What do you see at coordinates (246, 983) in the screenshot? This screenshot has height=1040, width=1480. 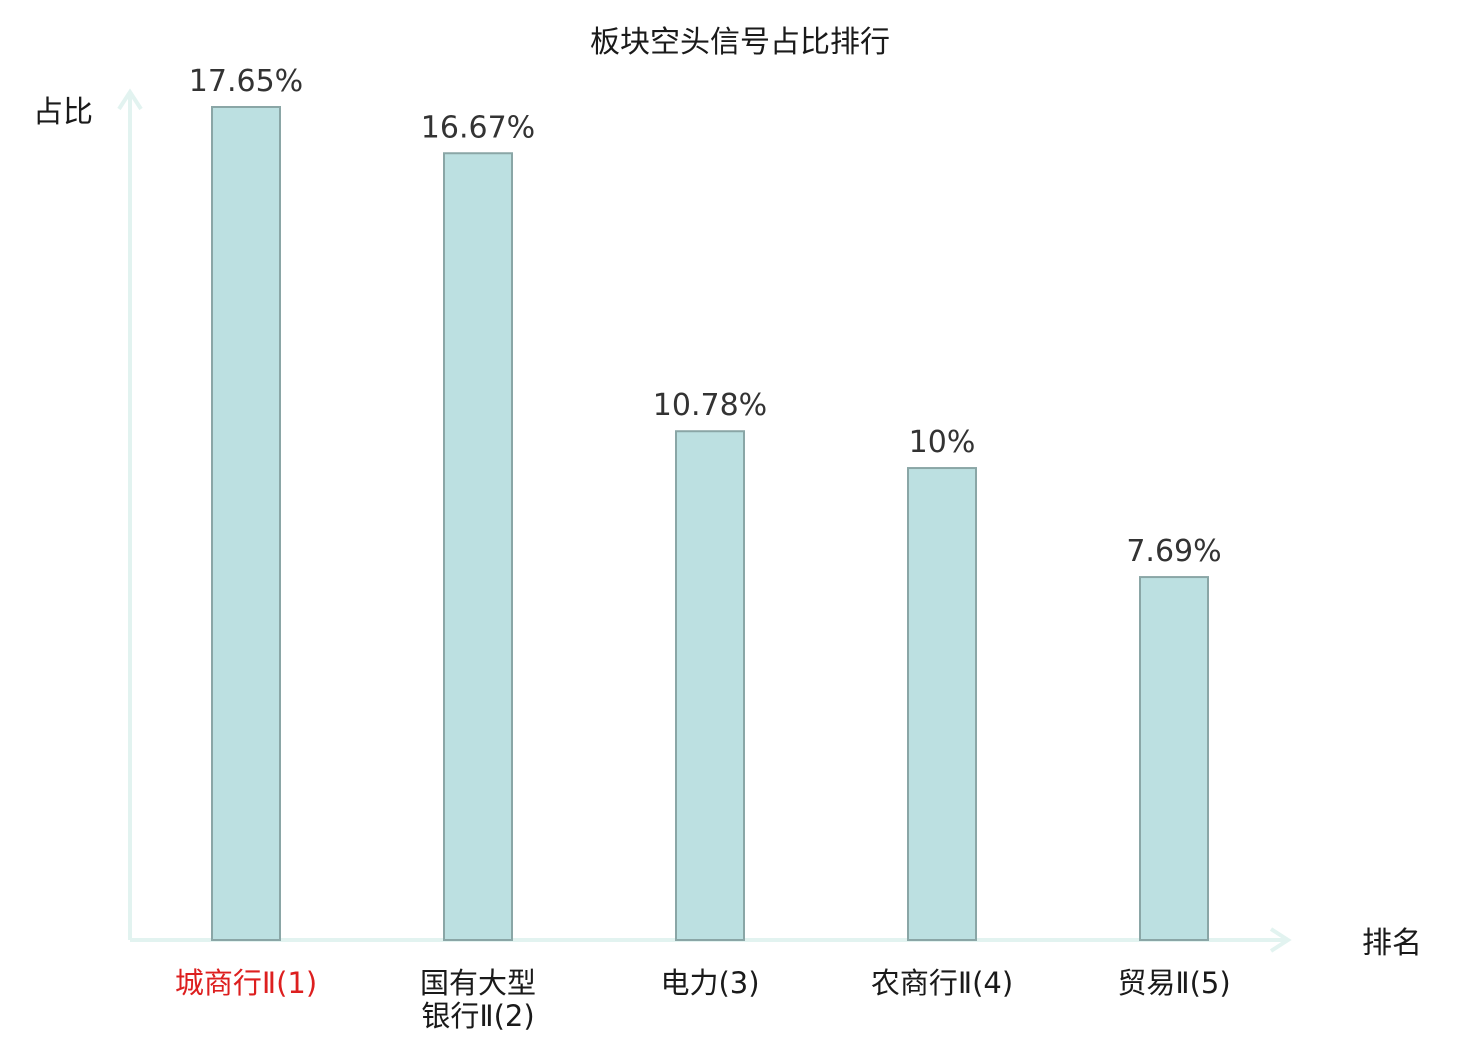 I see `x-tick-label: 城商行Ⅱ(1)` at bounding box center [246, 983].